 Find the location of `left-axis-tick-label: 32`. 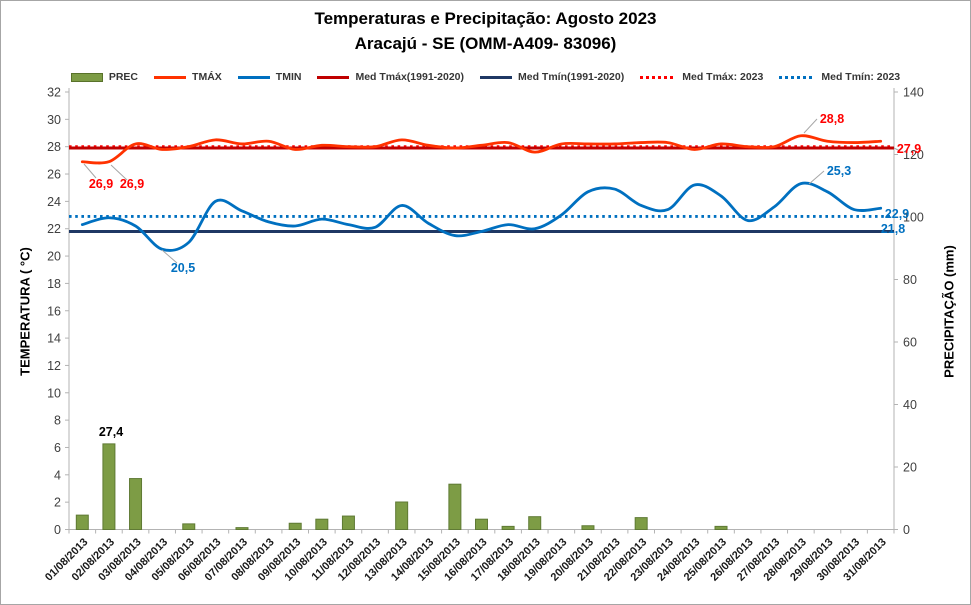

left-axis-tick-label: 32 is located at coordinates (54, 93).